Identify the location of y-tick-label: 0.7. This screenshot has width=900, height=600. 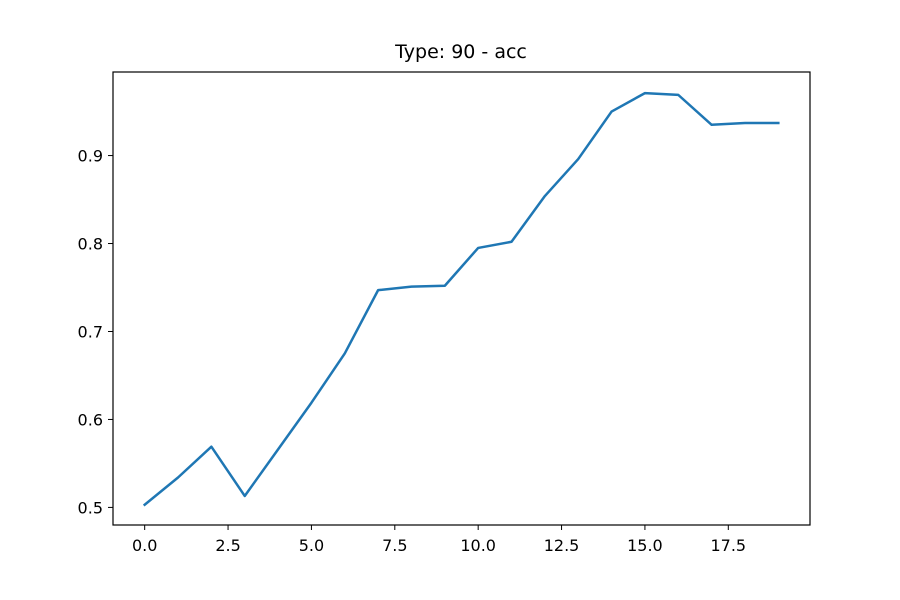
(90, 331).